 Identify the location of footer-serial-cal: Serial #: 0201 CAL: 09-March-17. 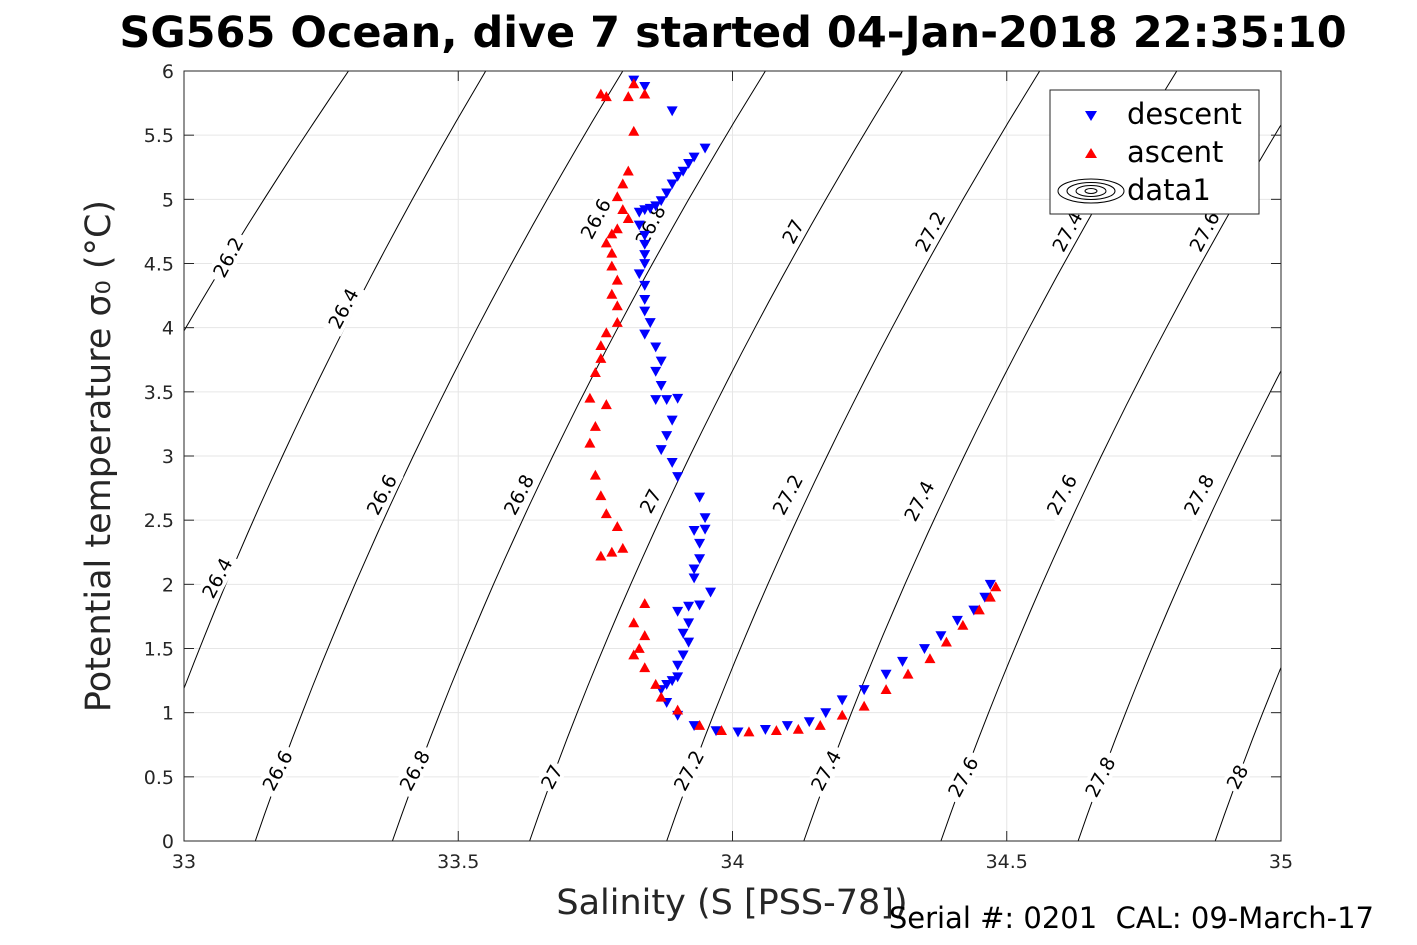
(1131, 918).